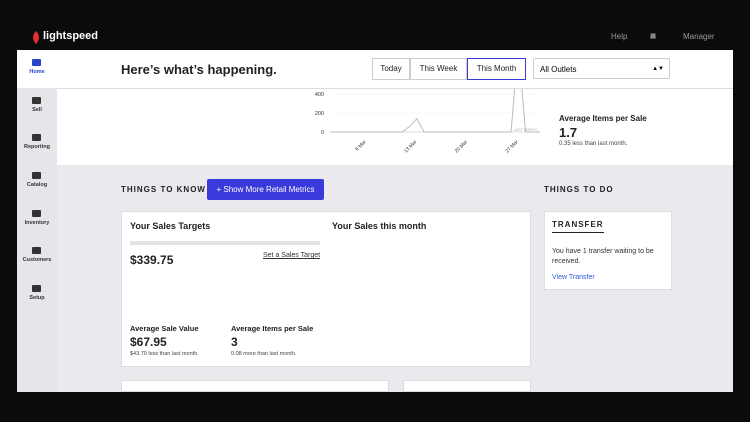  What do you see at coordinates (292, 255) in the screenshot?
I see `target-link: Set a Sales Target` at bounding box center [292, 255].